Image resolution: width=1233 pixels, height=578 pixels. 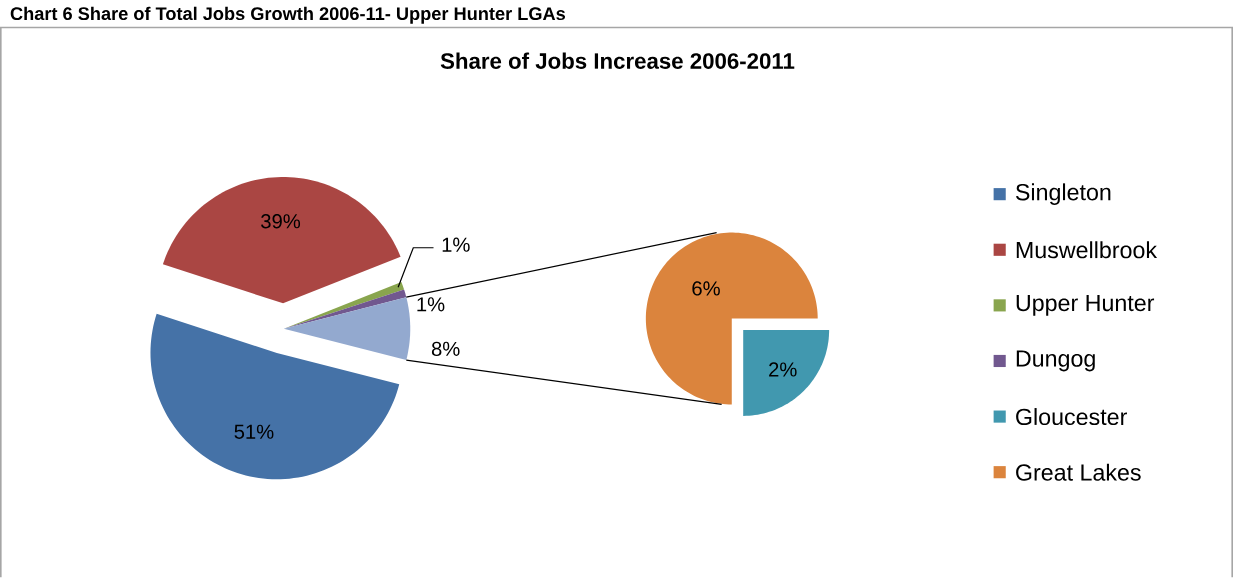 I want to click on legend-label: Singleton, so click(x=1063, y=194).